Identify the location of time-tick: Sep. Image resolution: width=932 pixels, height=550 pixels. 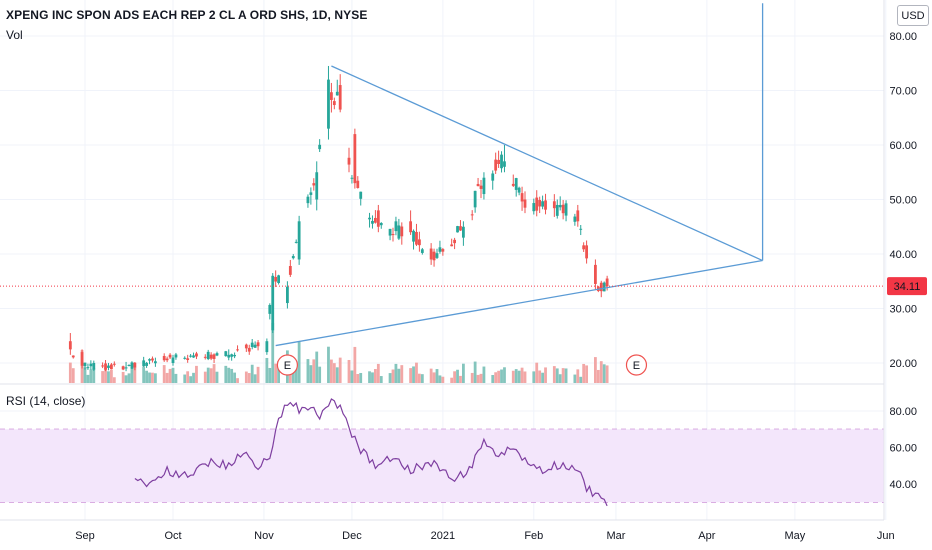
(85, 536).